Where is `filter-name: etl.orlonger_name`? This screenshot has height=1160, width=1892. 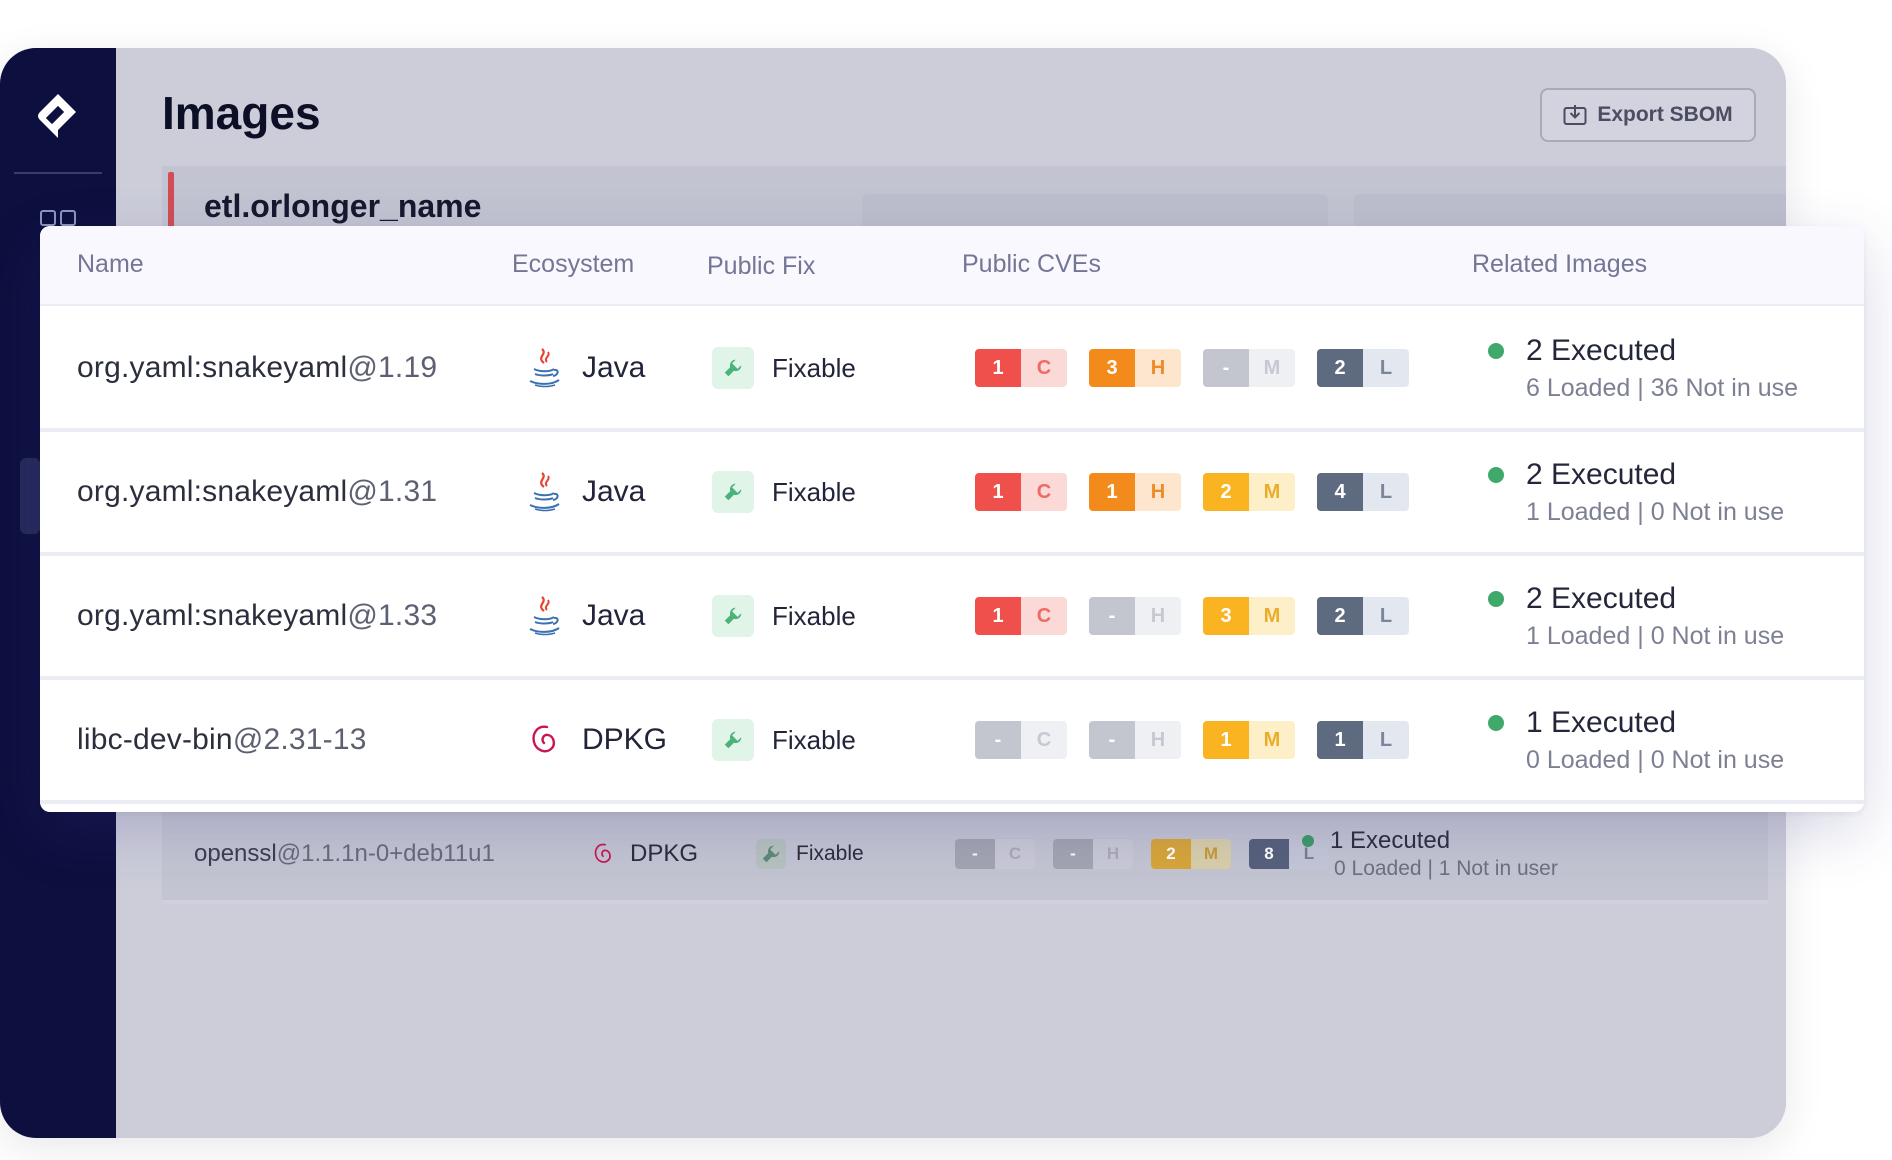
filter-name: etl.orlonger_name is located at coordinates (343, 206).